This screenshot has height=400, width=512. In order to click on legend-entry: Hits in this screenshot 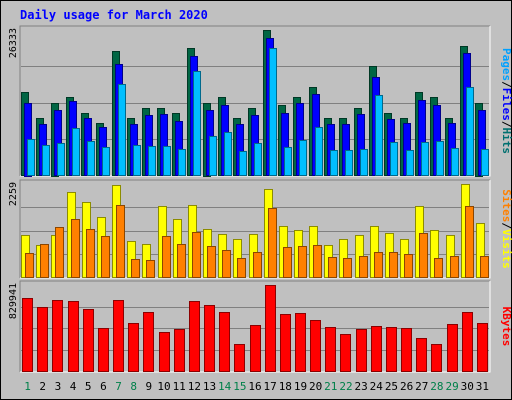, I will do `click(506, 141)`.